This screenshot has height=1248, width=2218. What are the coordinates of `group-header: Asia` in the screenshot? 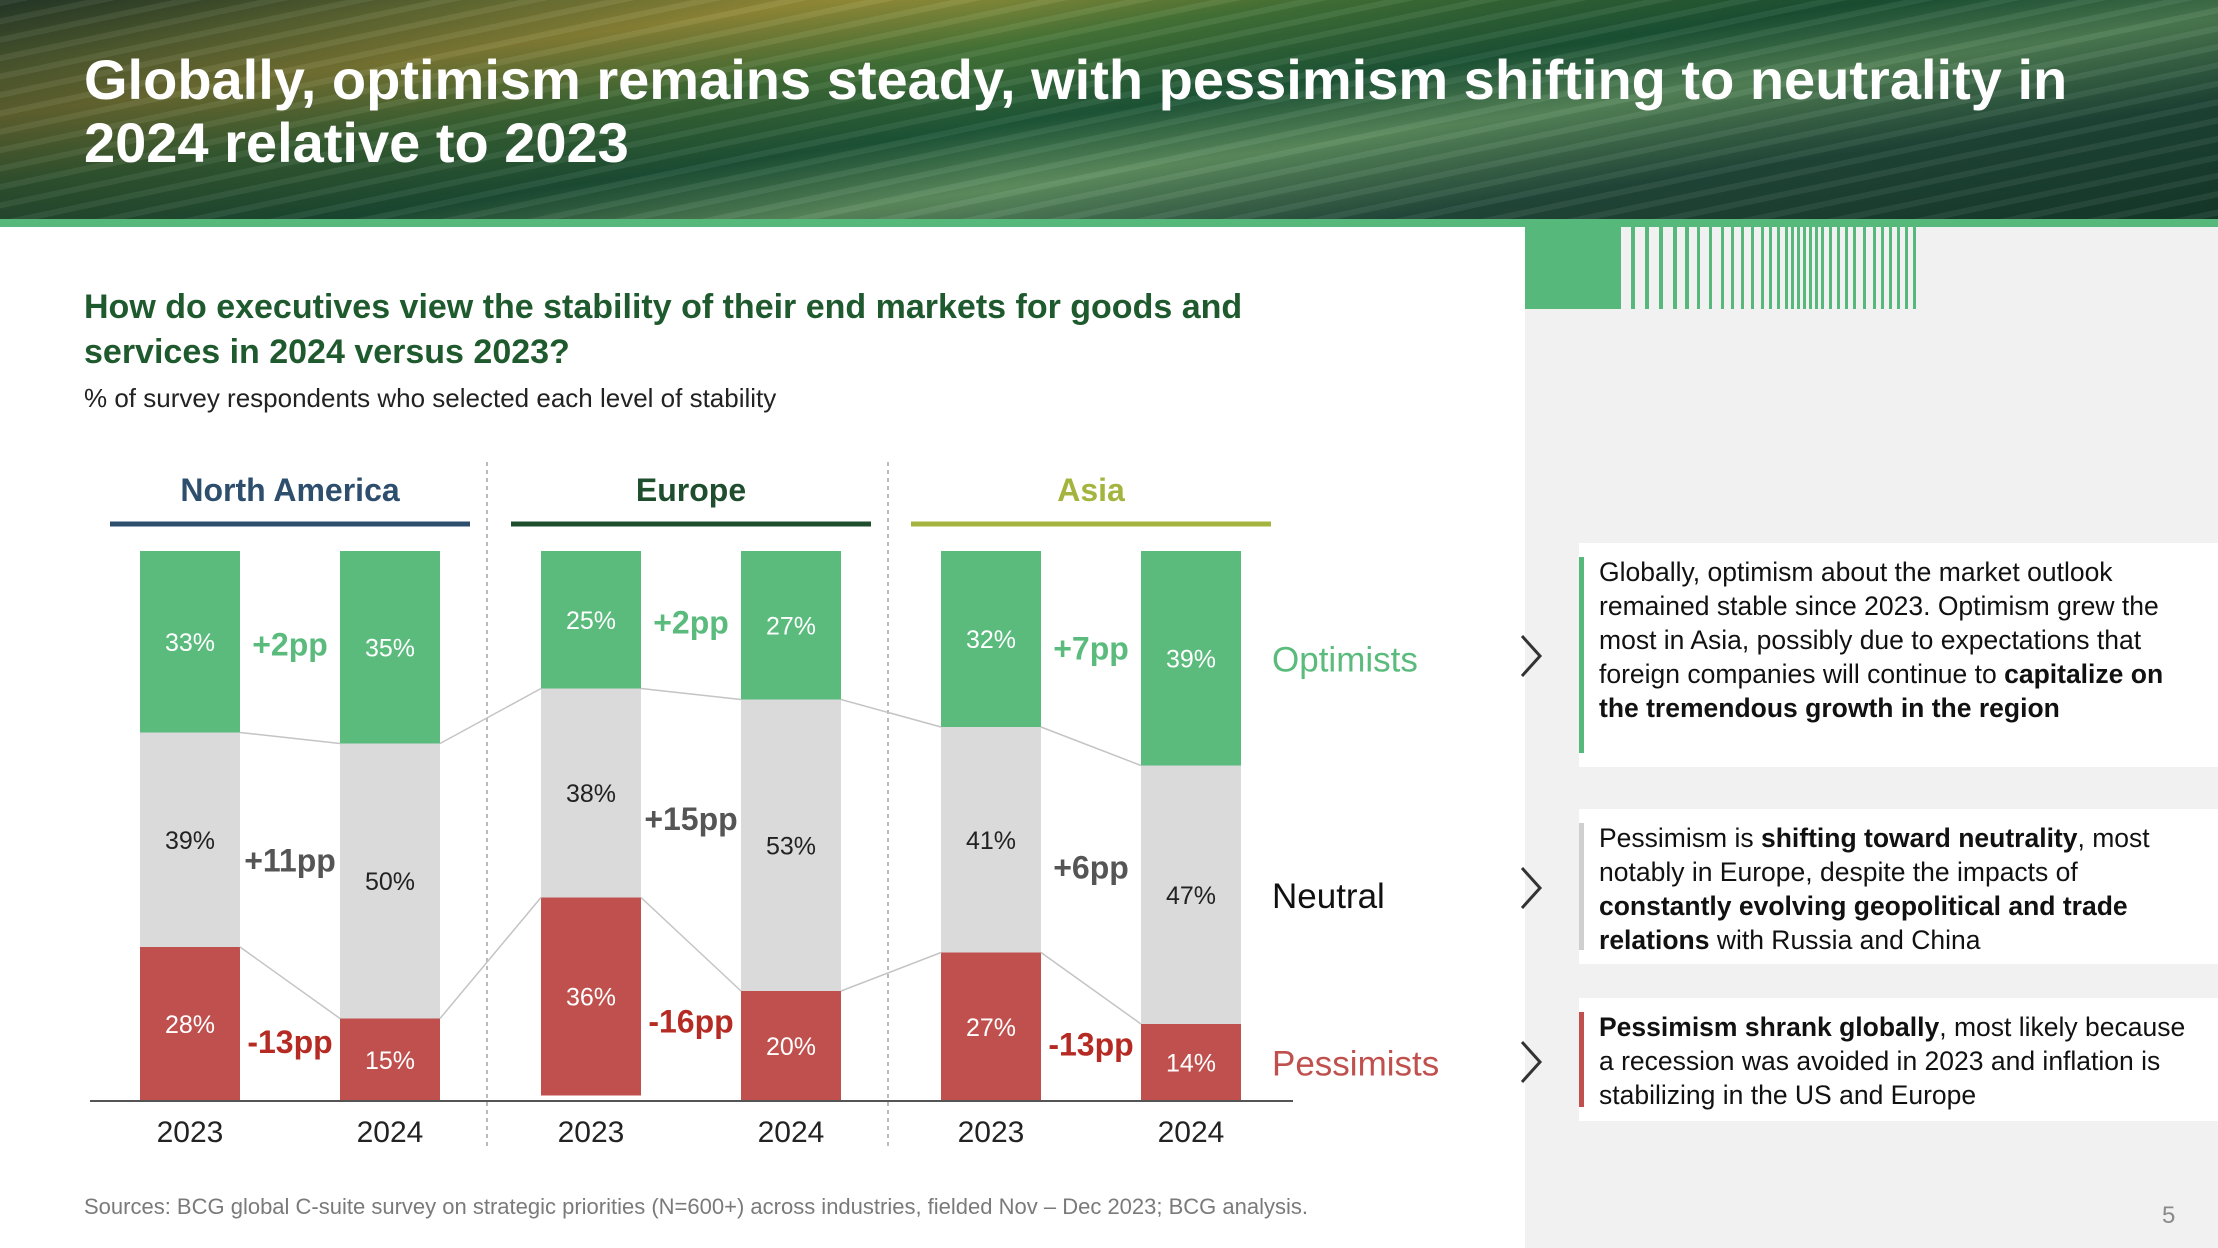 It's located at (1091, 490).